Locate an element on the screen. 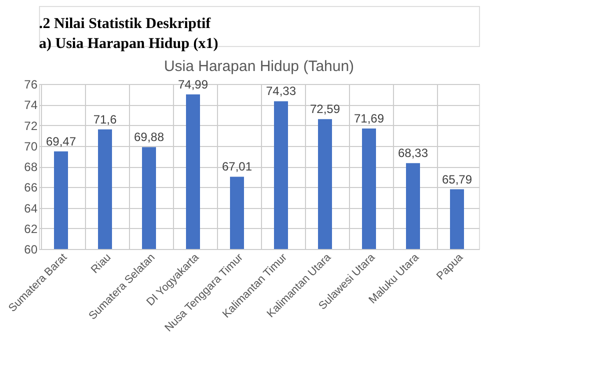 The width and height of the screenshot is (600, 392). data-label: 65,79 is located at coordinates (457, 179).